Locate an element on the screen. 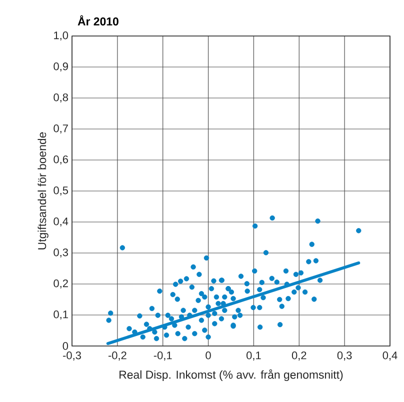  x-tick-label: -0,3 is located at coordinates (72, 356).